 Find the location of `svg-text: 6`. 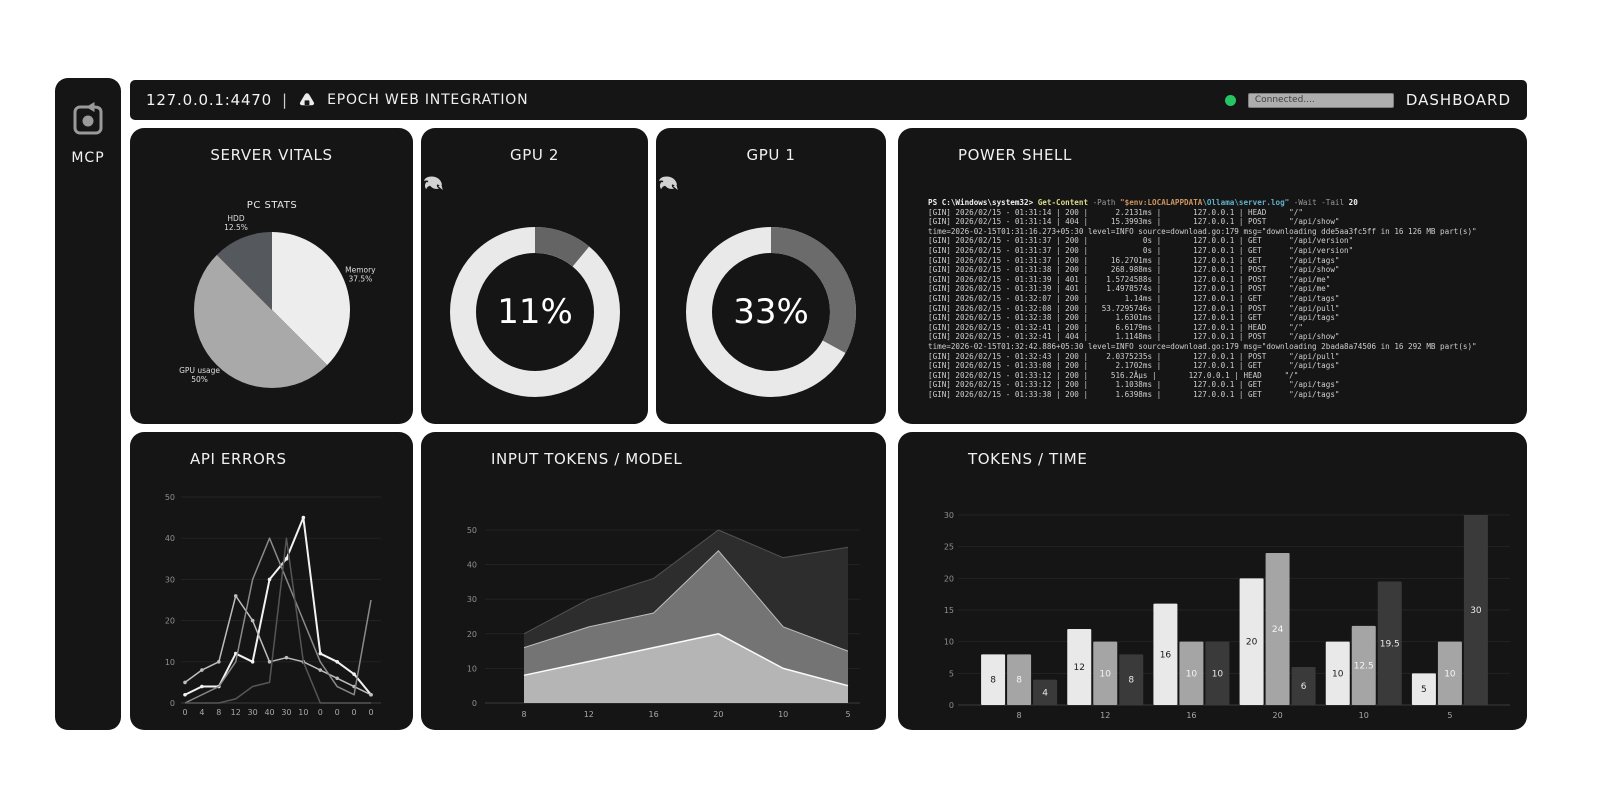

svg-text: 6 is located at coordinates (1304, 687).